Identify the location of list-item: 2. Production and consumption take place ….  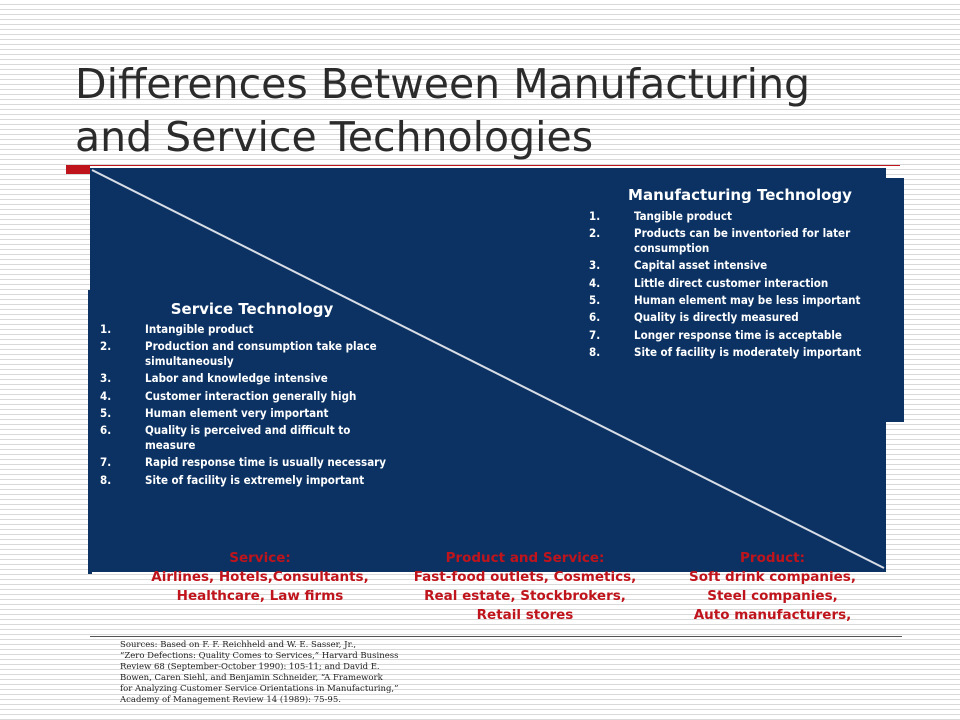
(250, 353).